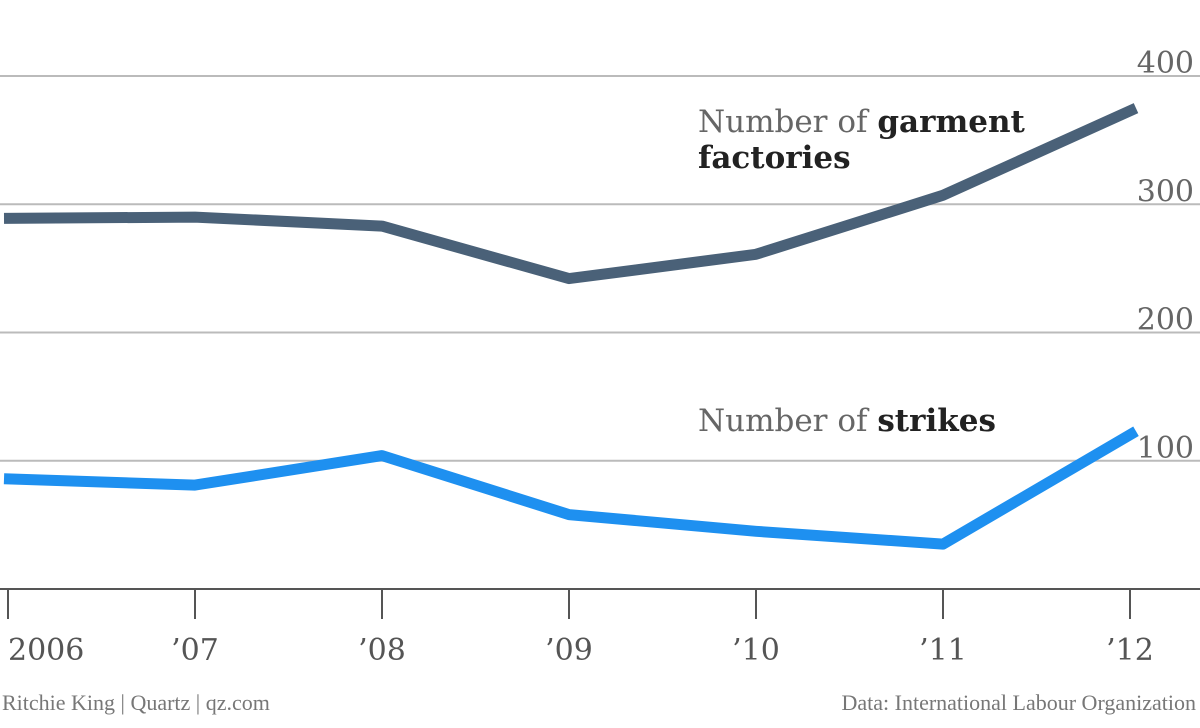 This screenshot has width=1200, height=728. I want to click on garment-label-prefix: Number of, so click(784, 122).